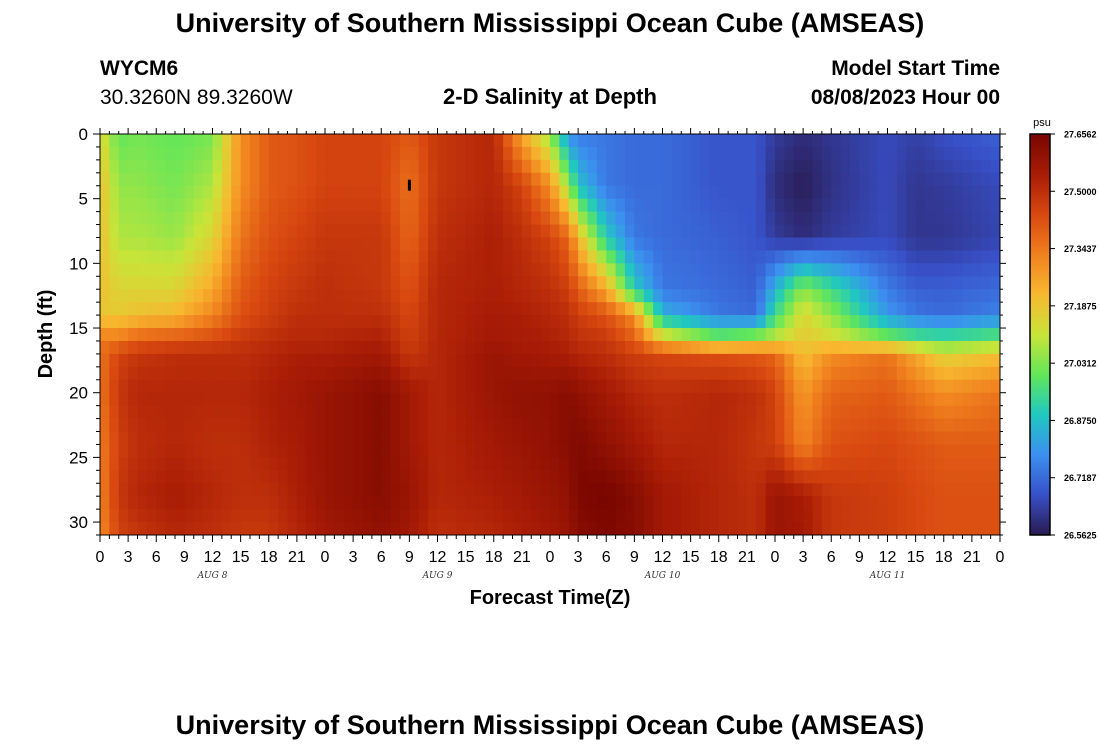 This screenshot has width=1100, height=750. I want to click on colorbar, so click(1040, 334).